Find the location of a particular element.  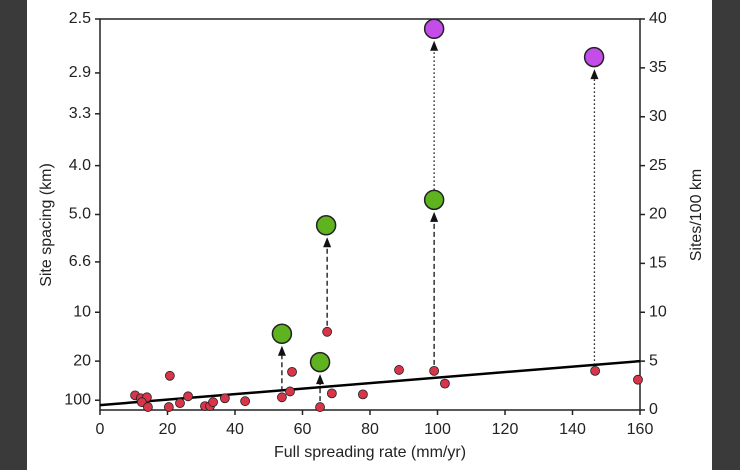

y2-tick-label: 35 is located at coordinates (658, 67).